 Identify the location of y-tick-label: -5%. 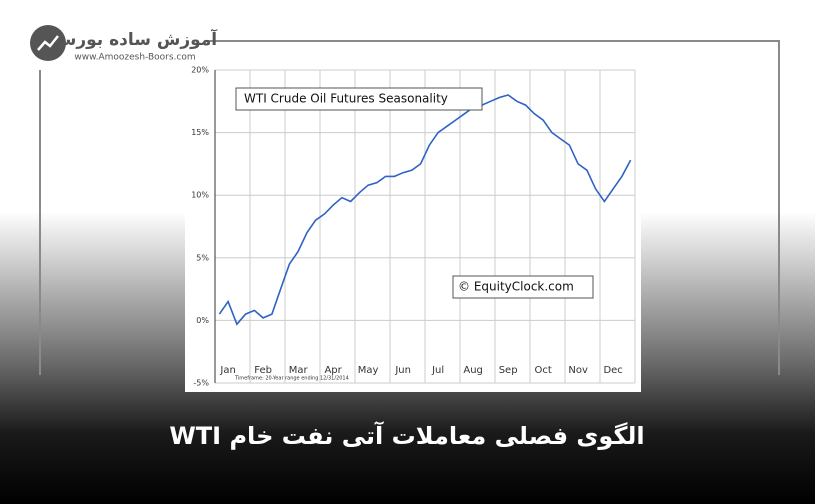
(201, 383).